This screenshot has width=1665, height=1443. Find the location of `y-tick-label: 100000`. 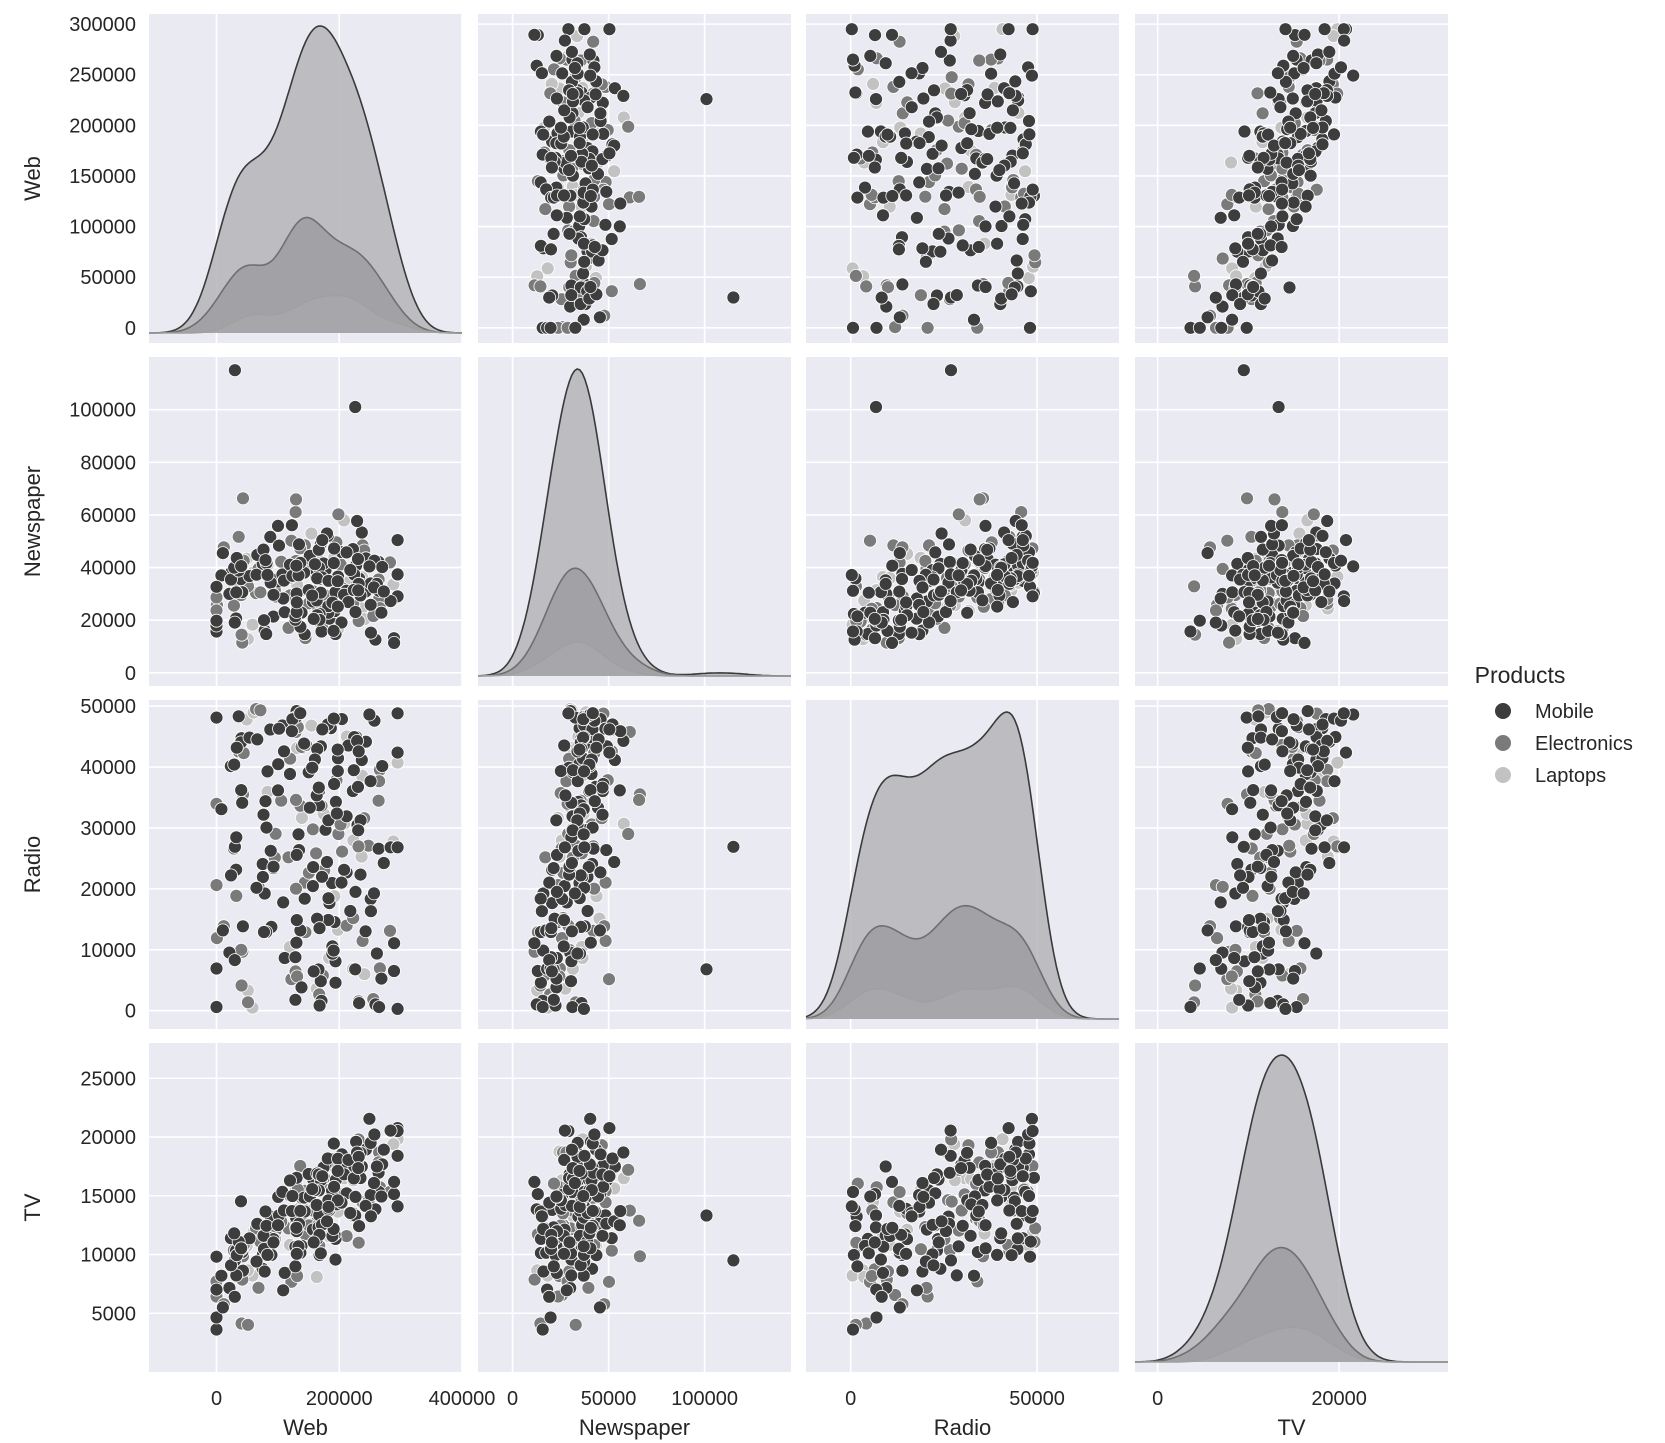

y-tick-label: 100000 is located at coordinates (102, 228).